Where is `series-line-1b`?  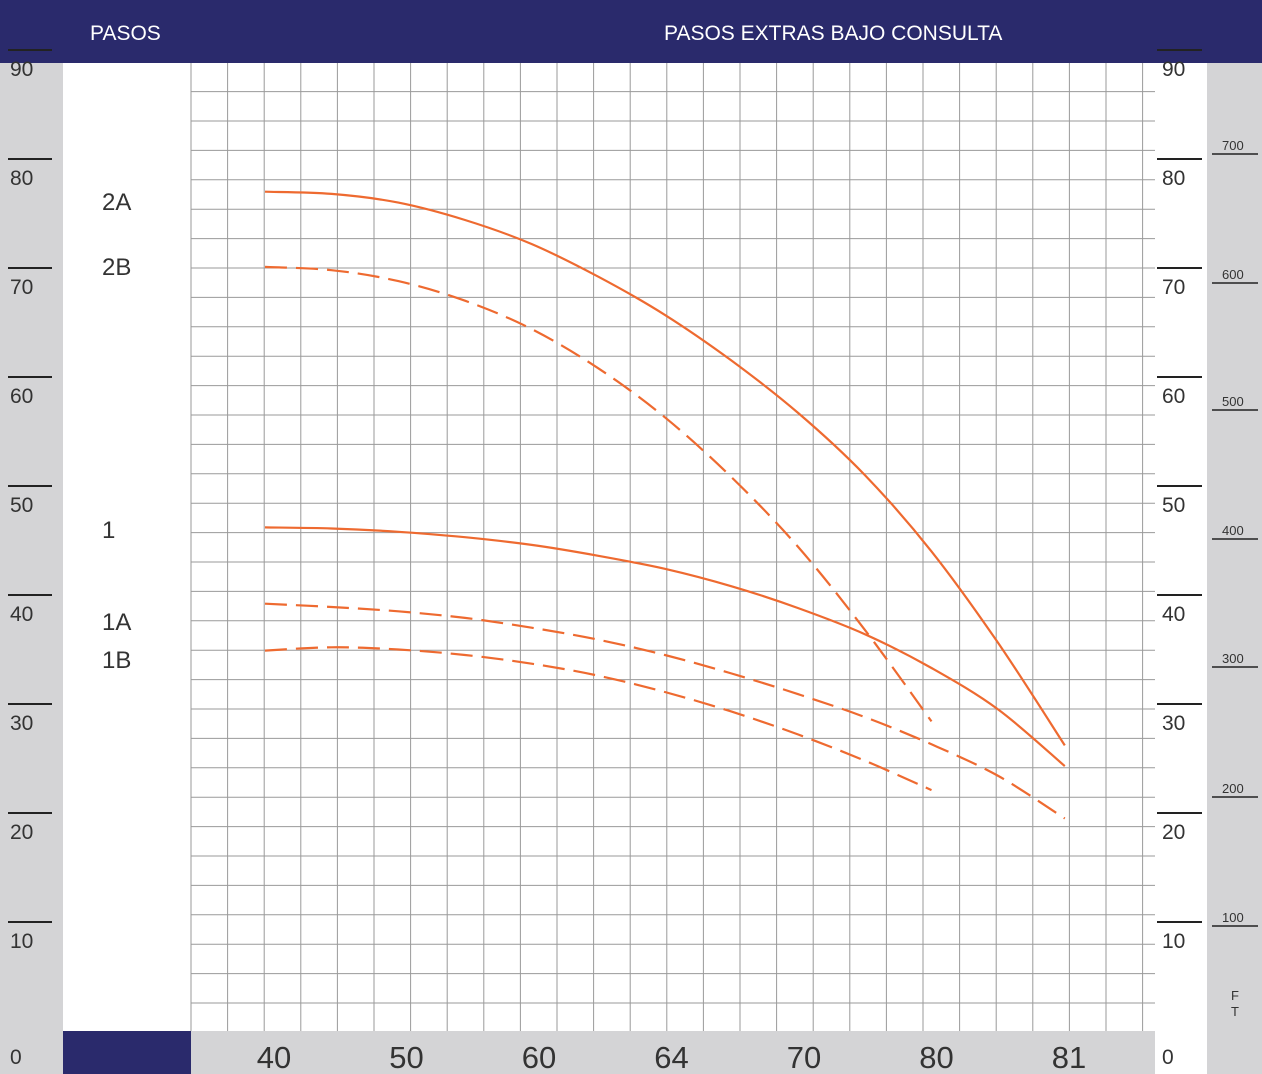 series-line-1b is located at coordinates (598, 719).